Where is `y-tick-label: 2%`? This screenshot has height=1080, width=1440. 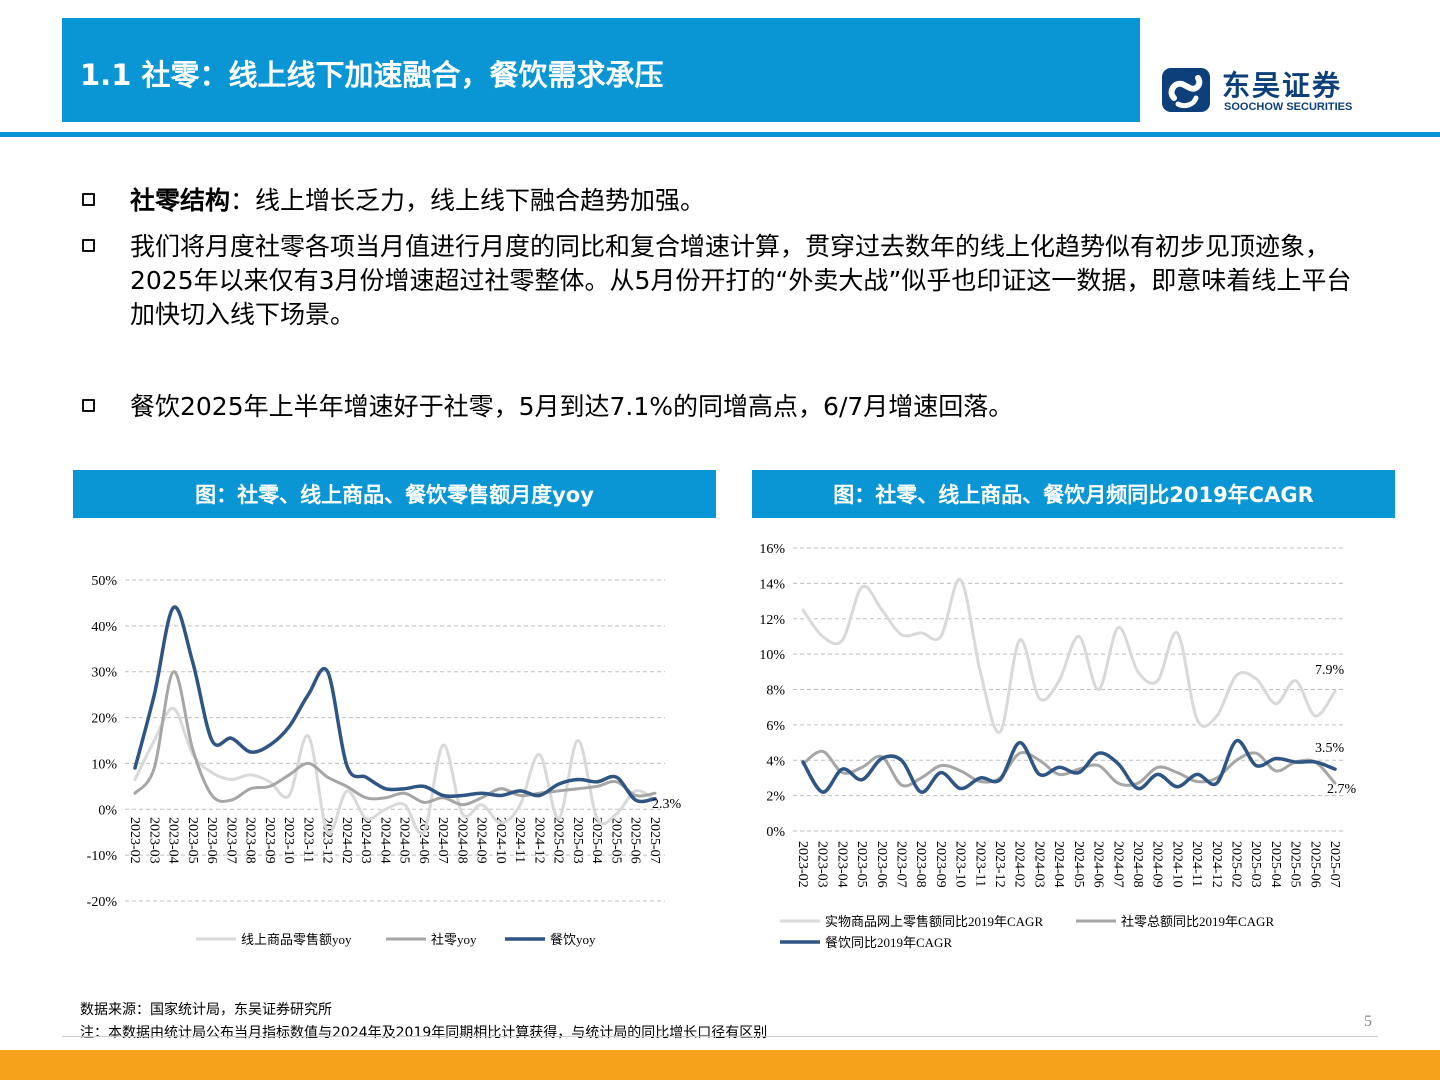 y-tick-label: 2% is located at coordinates (775, 797).